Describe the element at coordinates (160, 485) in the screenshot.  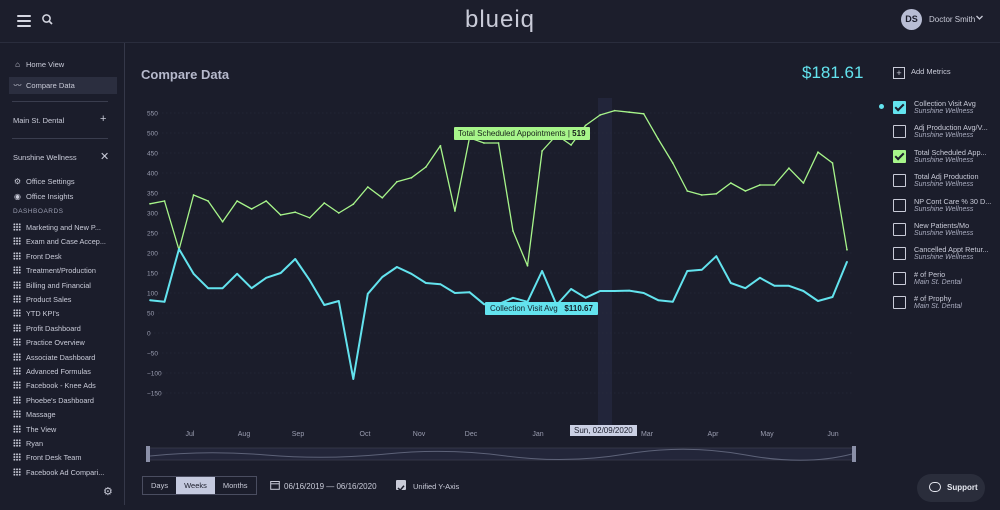
I see `granularity-option-days: Days` at that location.